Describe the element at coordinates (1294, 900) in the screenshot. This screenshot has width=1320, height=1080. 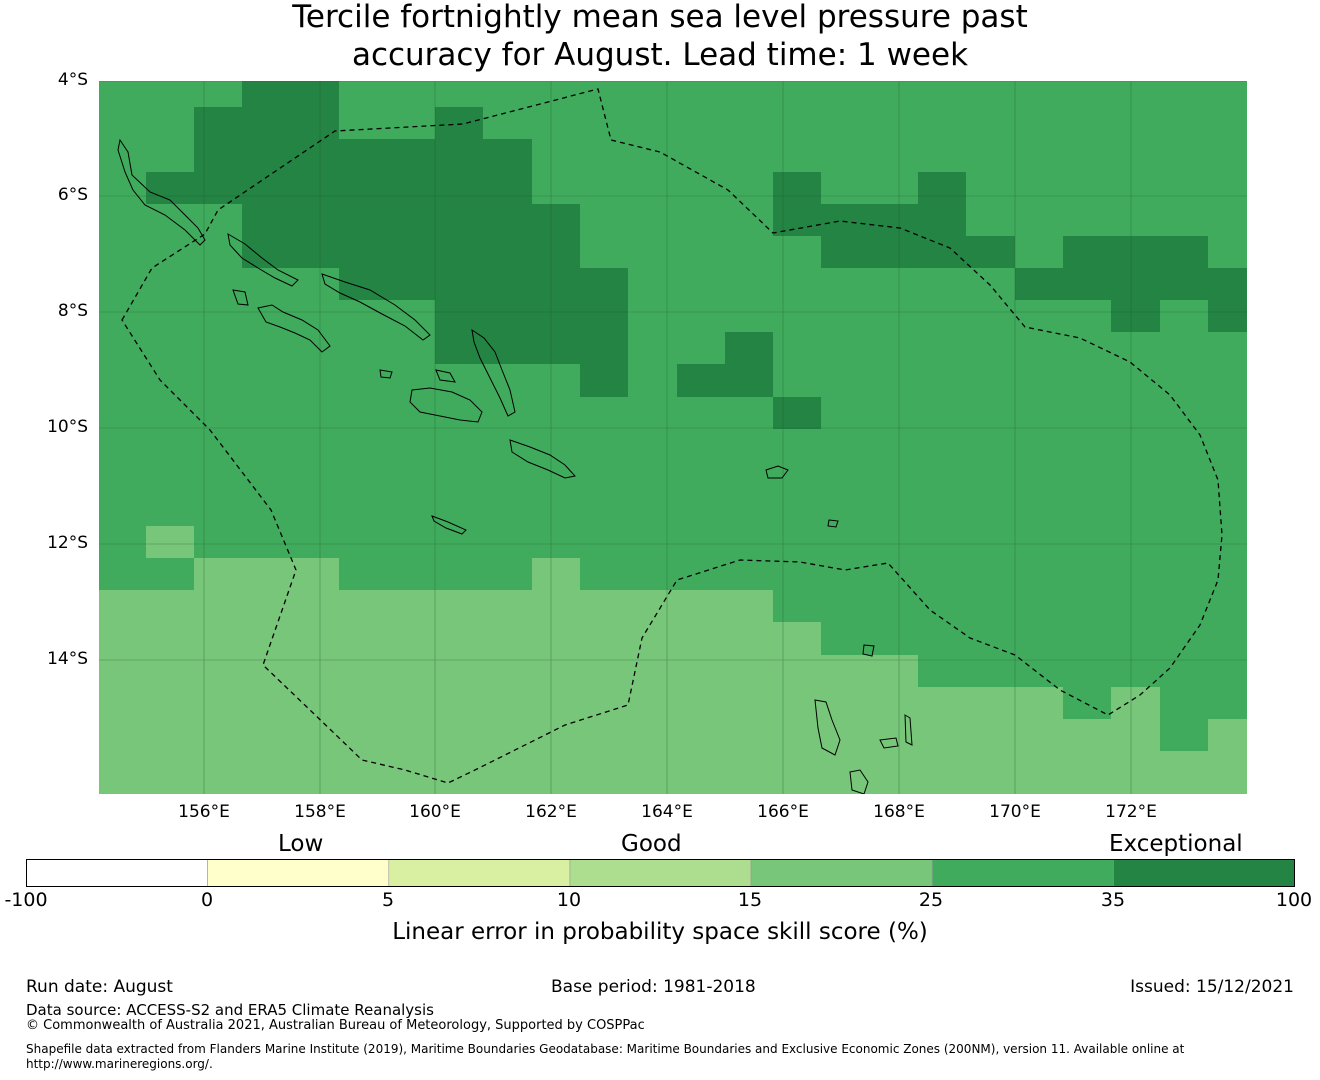
I see `colorbar-tick: 100` at that location.